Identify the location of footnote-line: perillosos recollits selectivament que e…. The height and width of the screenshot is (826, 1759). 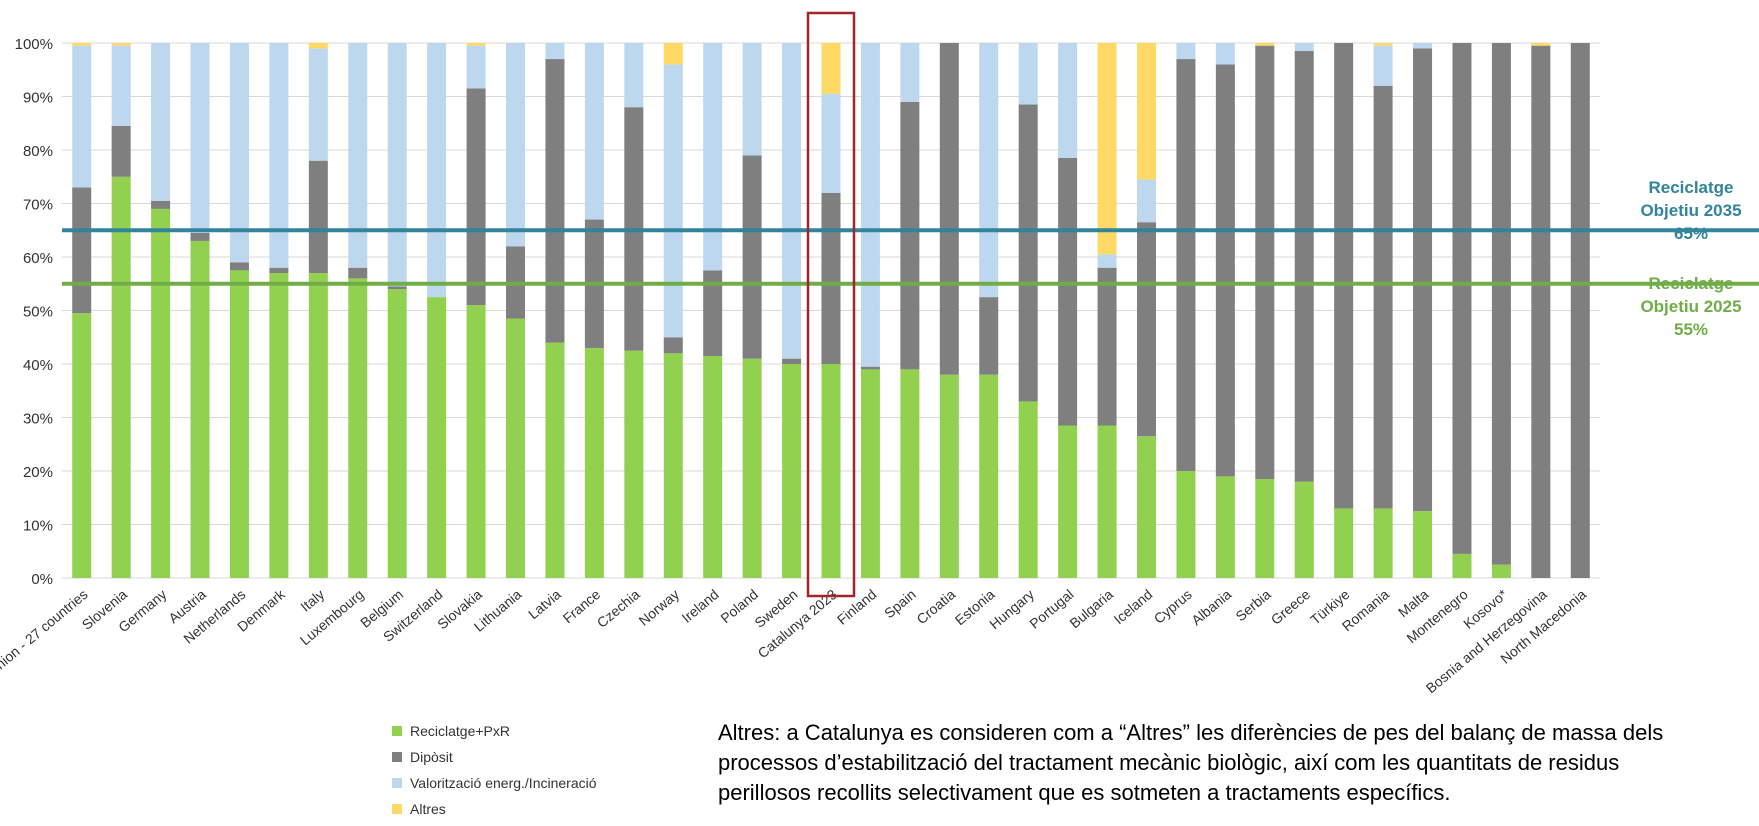
(1084, 792).